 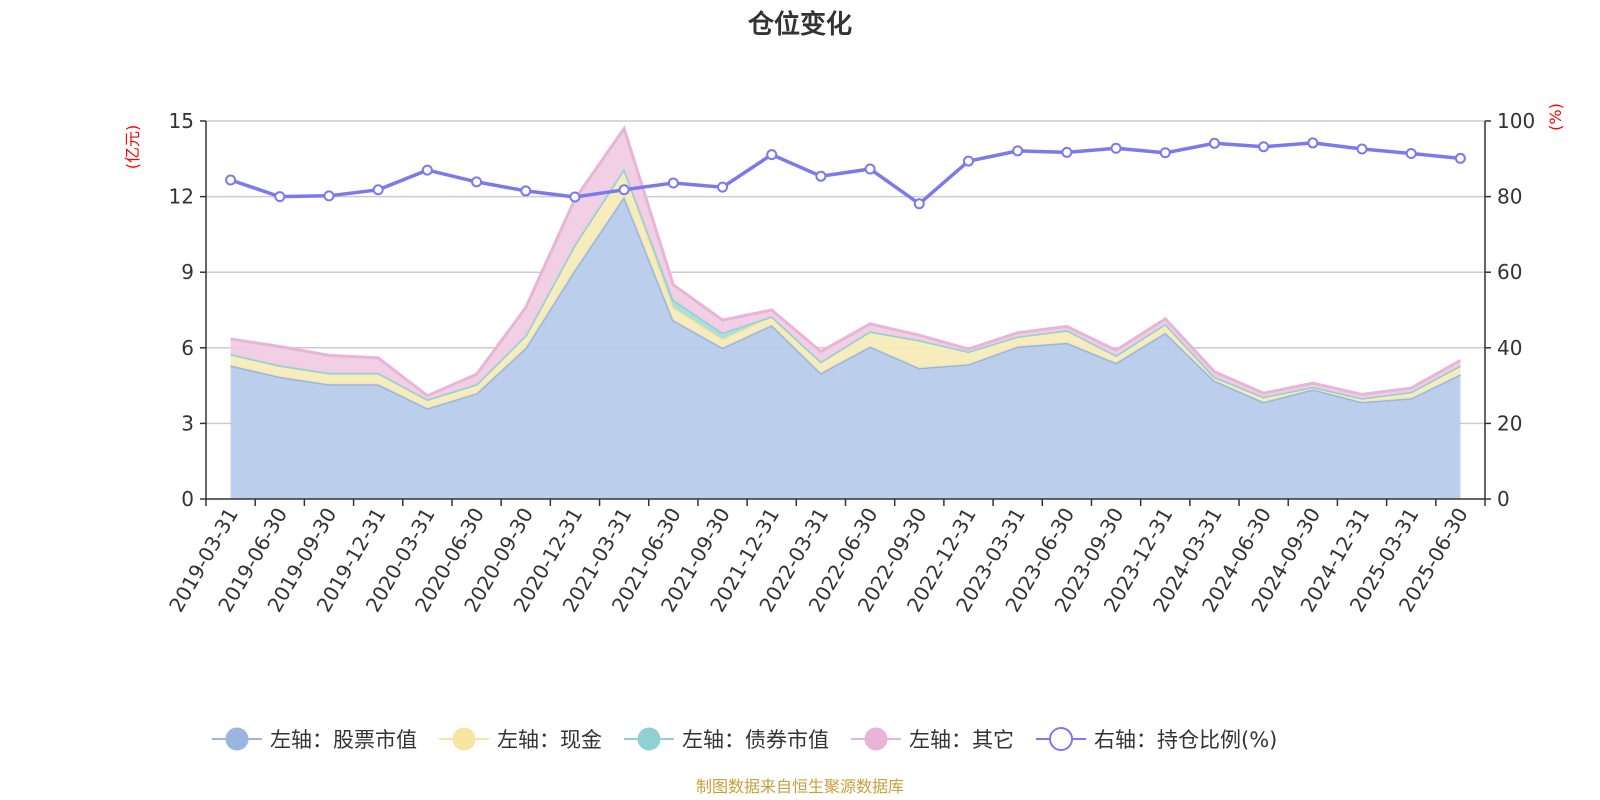 I want to click on legend-item-0: 左轴：股票市值, so click(x=314, y=739).